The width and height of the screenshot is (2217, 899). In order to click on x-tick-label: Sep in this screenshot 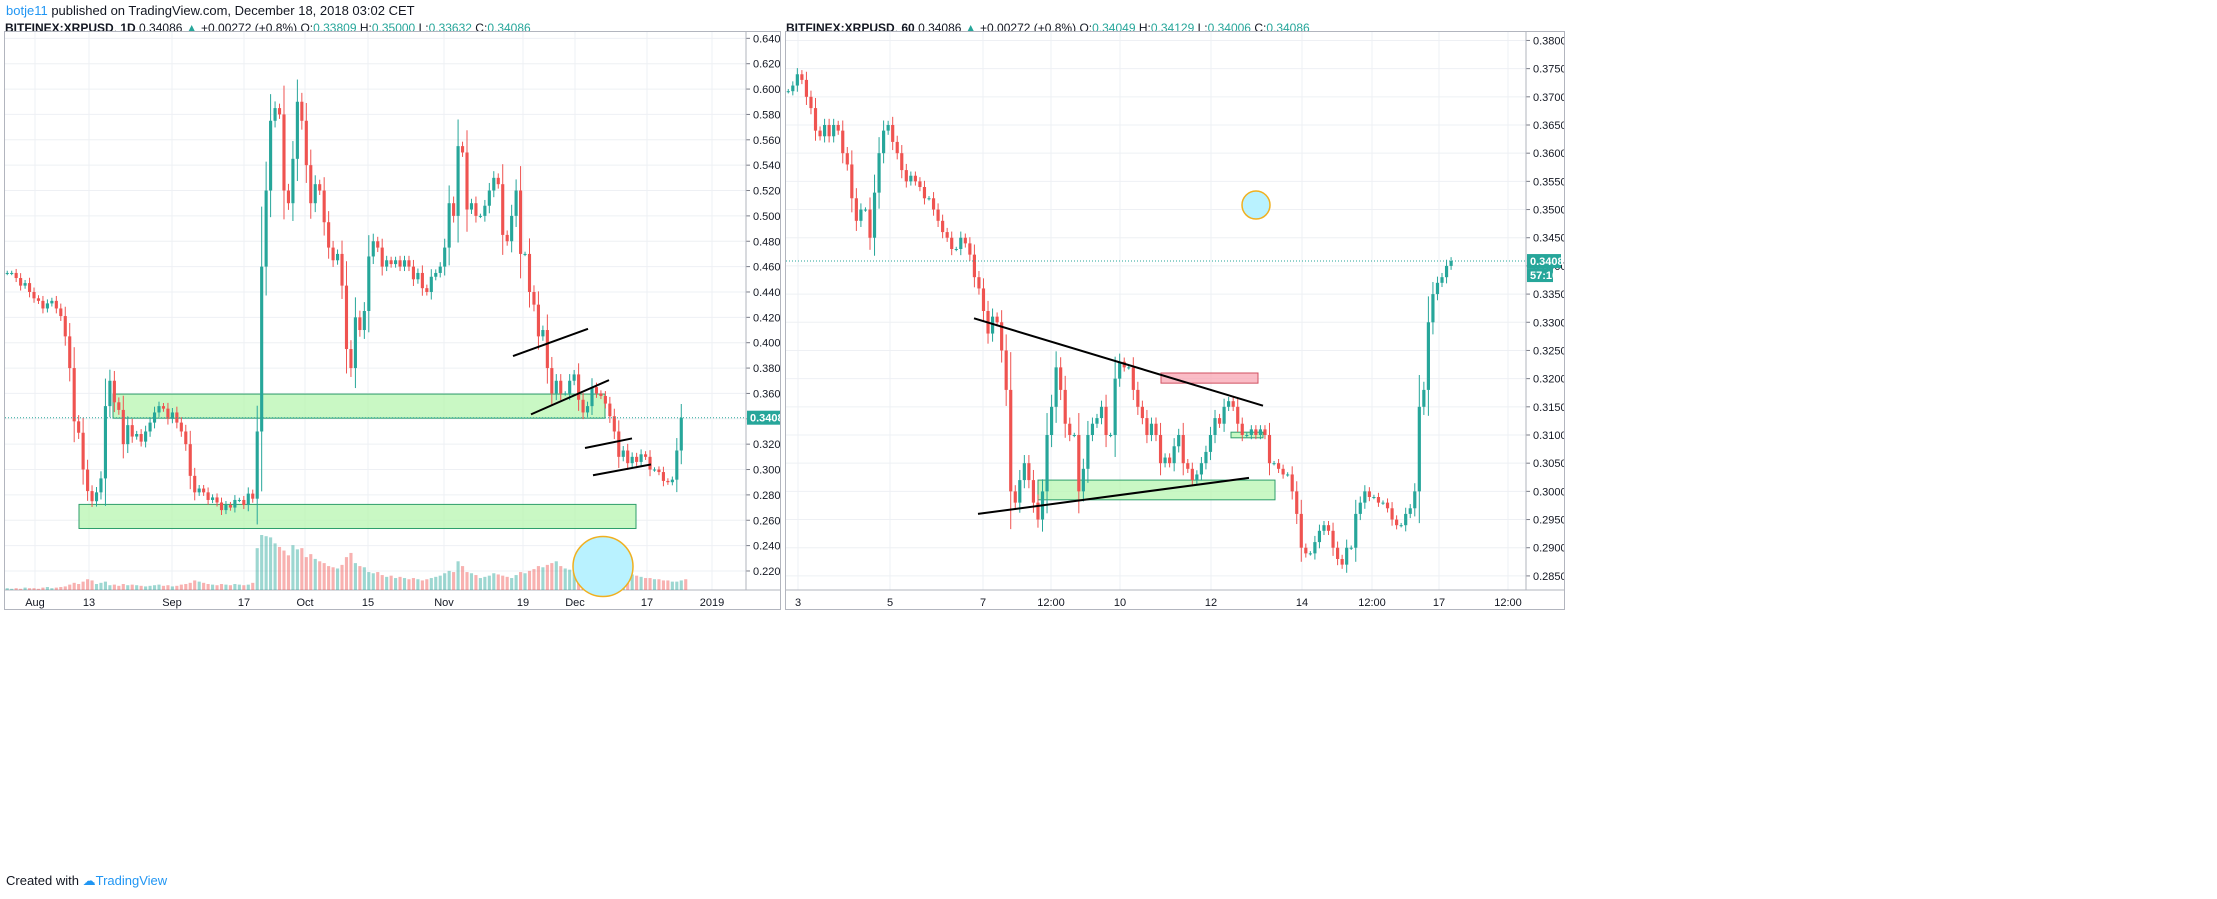, I will do `click(172, 603)`.